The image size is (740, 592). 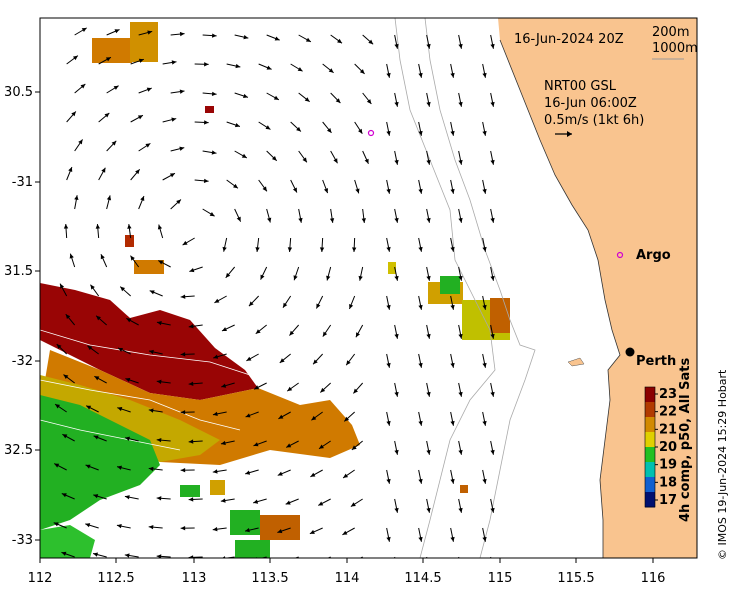 I want to click on isobath-1000m-label: 1000m, so click(x=675, y=48).